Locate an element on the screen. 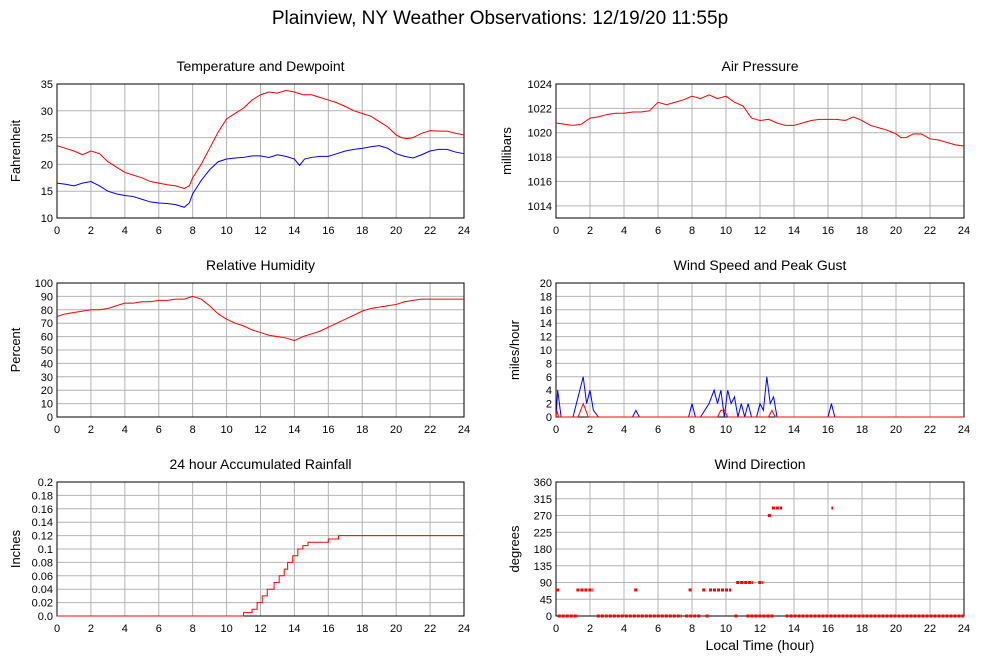 This screenshot has height=660, width=1000. rain-y-tick-label: 0.18 is located at coordinates (42, 496).